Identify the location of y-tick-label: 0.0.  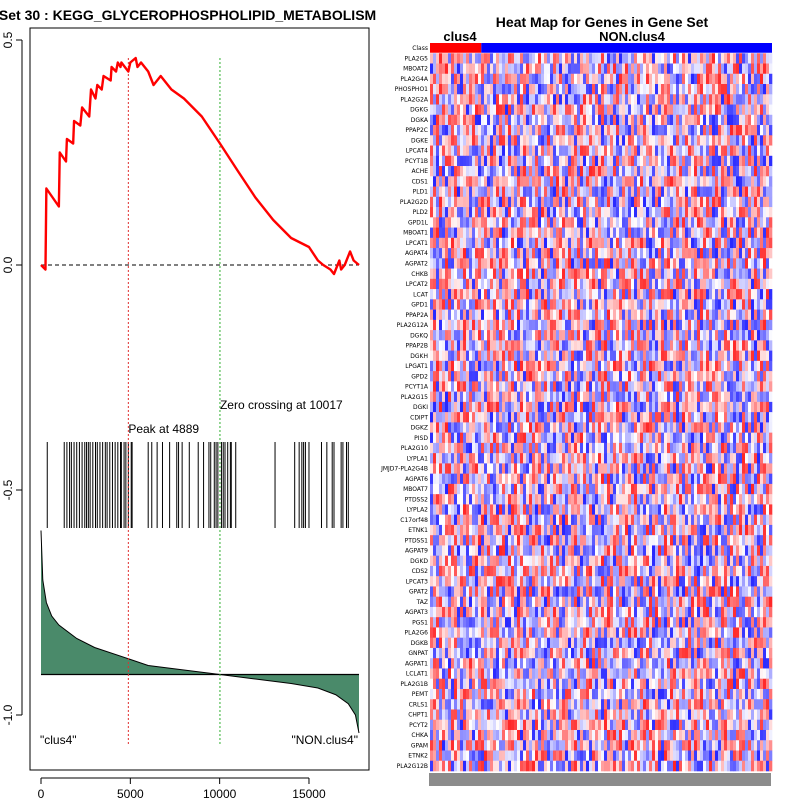
(8, 264).